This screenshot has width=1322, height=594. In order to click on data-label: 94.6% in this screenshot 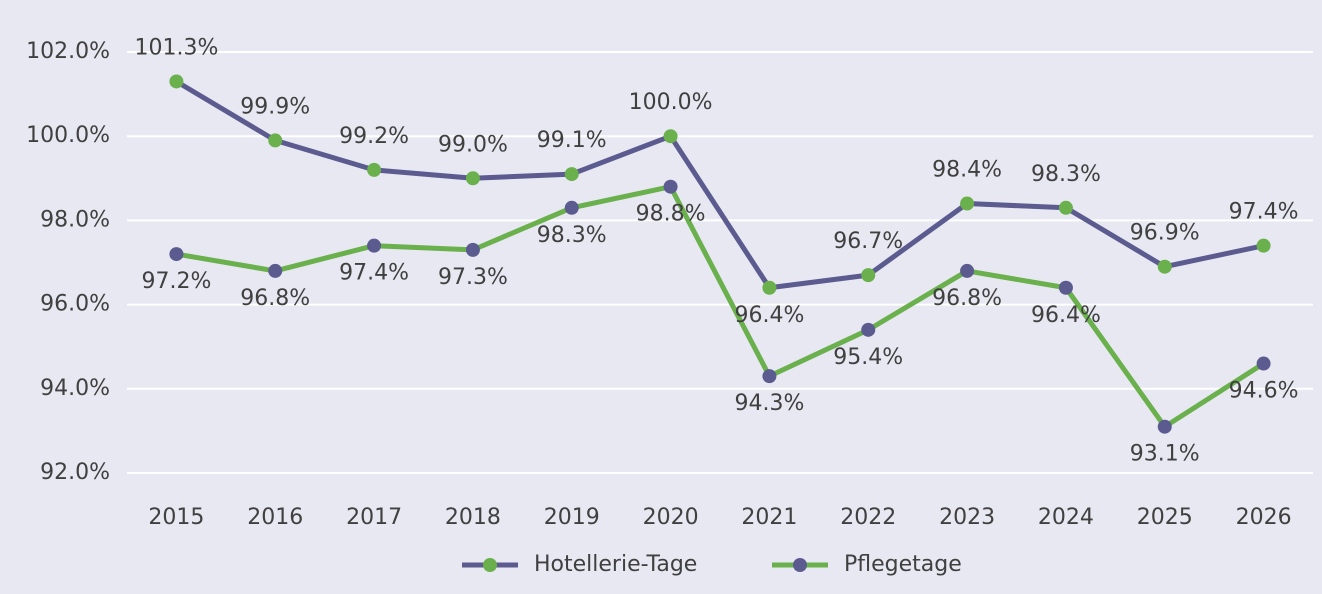, I will do `click(1264, 391)`.